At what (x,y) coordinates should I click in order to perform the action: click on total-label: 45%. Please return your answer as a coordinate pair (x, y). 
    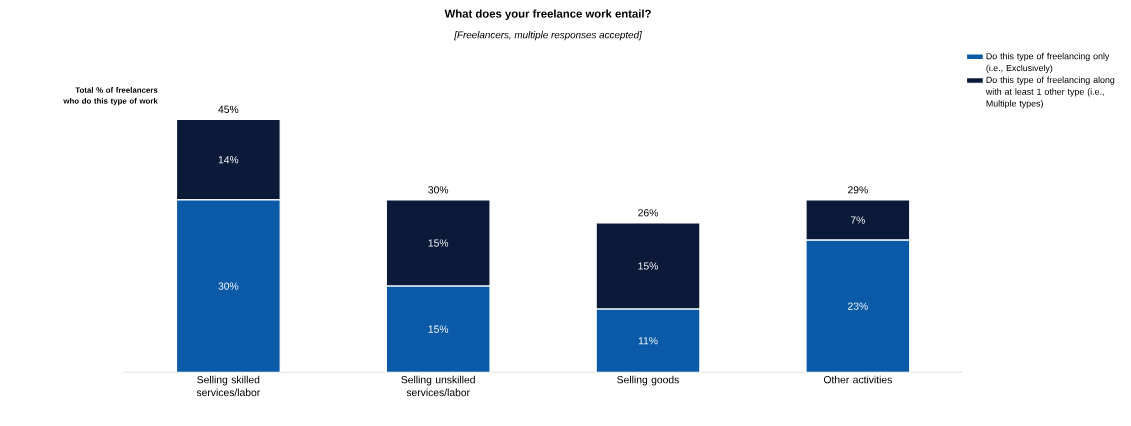
    Looking at the image, I should click on (228, 109).